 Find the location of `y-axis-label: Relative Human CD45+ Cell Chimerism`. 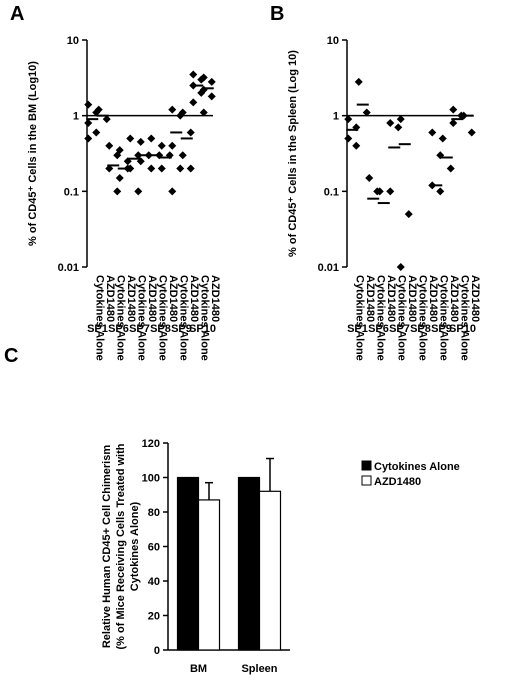

y-axis-label: Relative Human CD45+ Cell Chimerism is located at coordinates (107, 546).